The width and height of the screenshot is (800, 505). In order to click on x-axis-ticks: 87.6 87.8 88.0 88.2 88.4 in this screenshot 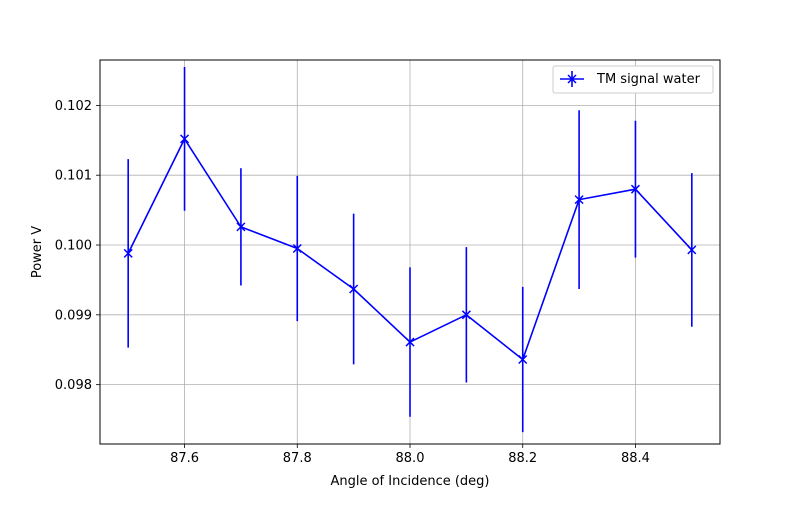, I will do `click(410, 455)`.